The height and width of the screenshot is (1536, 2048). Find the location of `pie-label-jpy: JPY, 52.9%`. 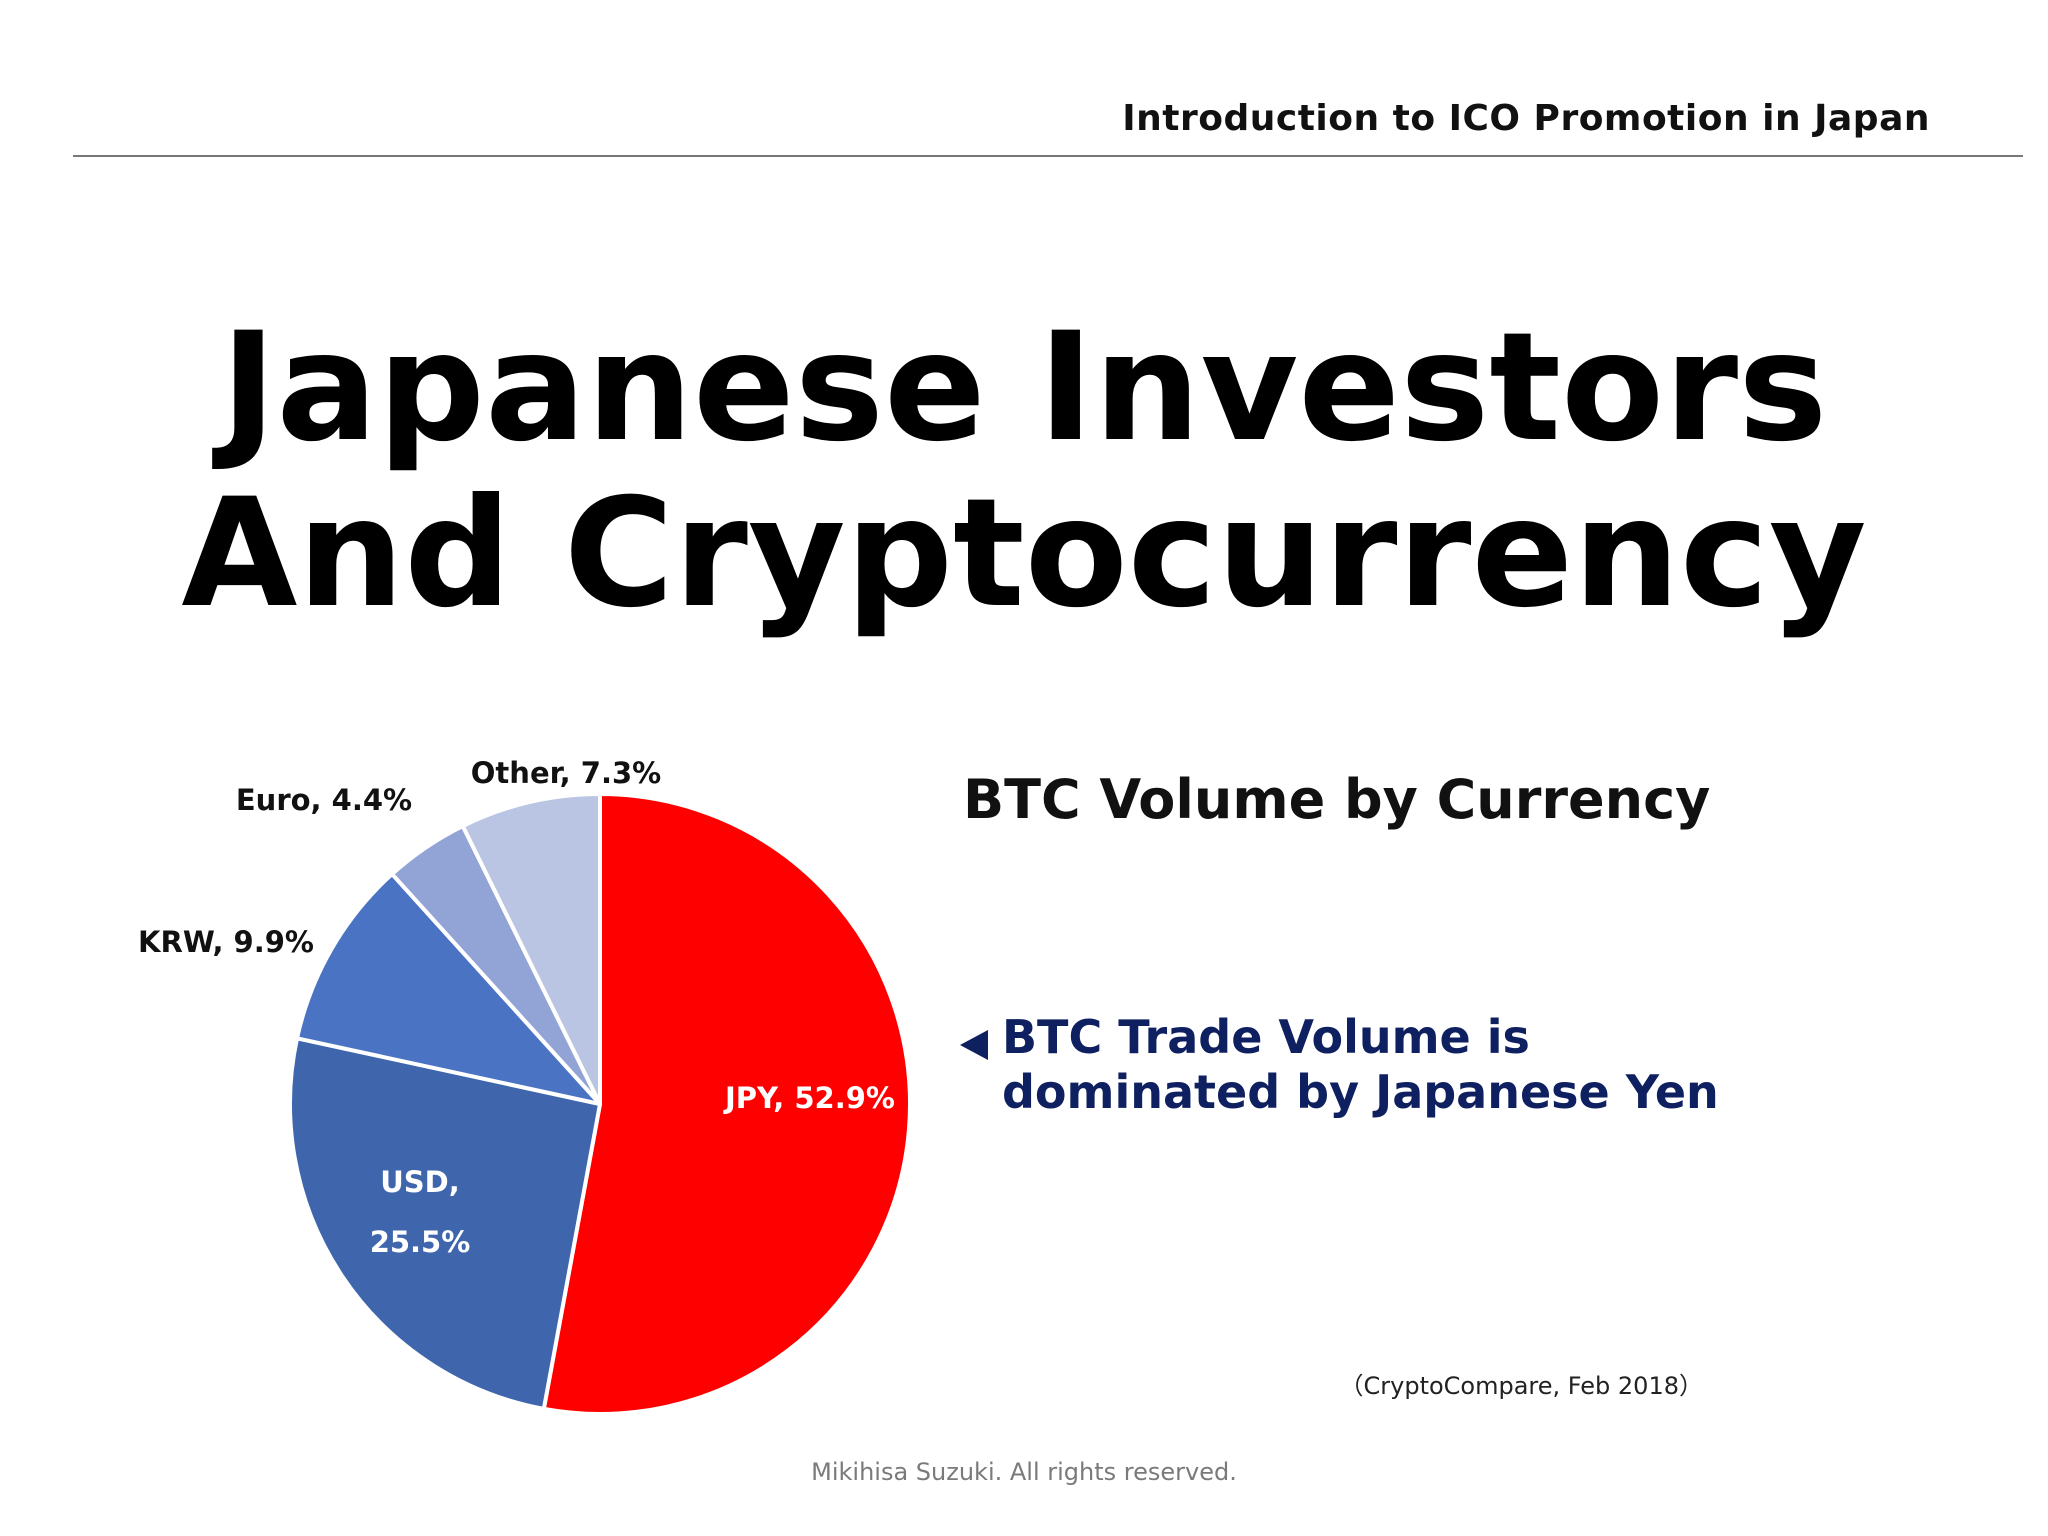

pie-label-jpy: JPY, 52.9% is located at coordinates (809, 1098).